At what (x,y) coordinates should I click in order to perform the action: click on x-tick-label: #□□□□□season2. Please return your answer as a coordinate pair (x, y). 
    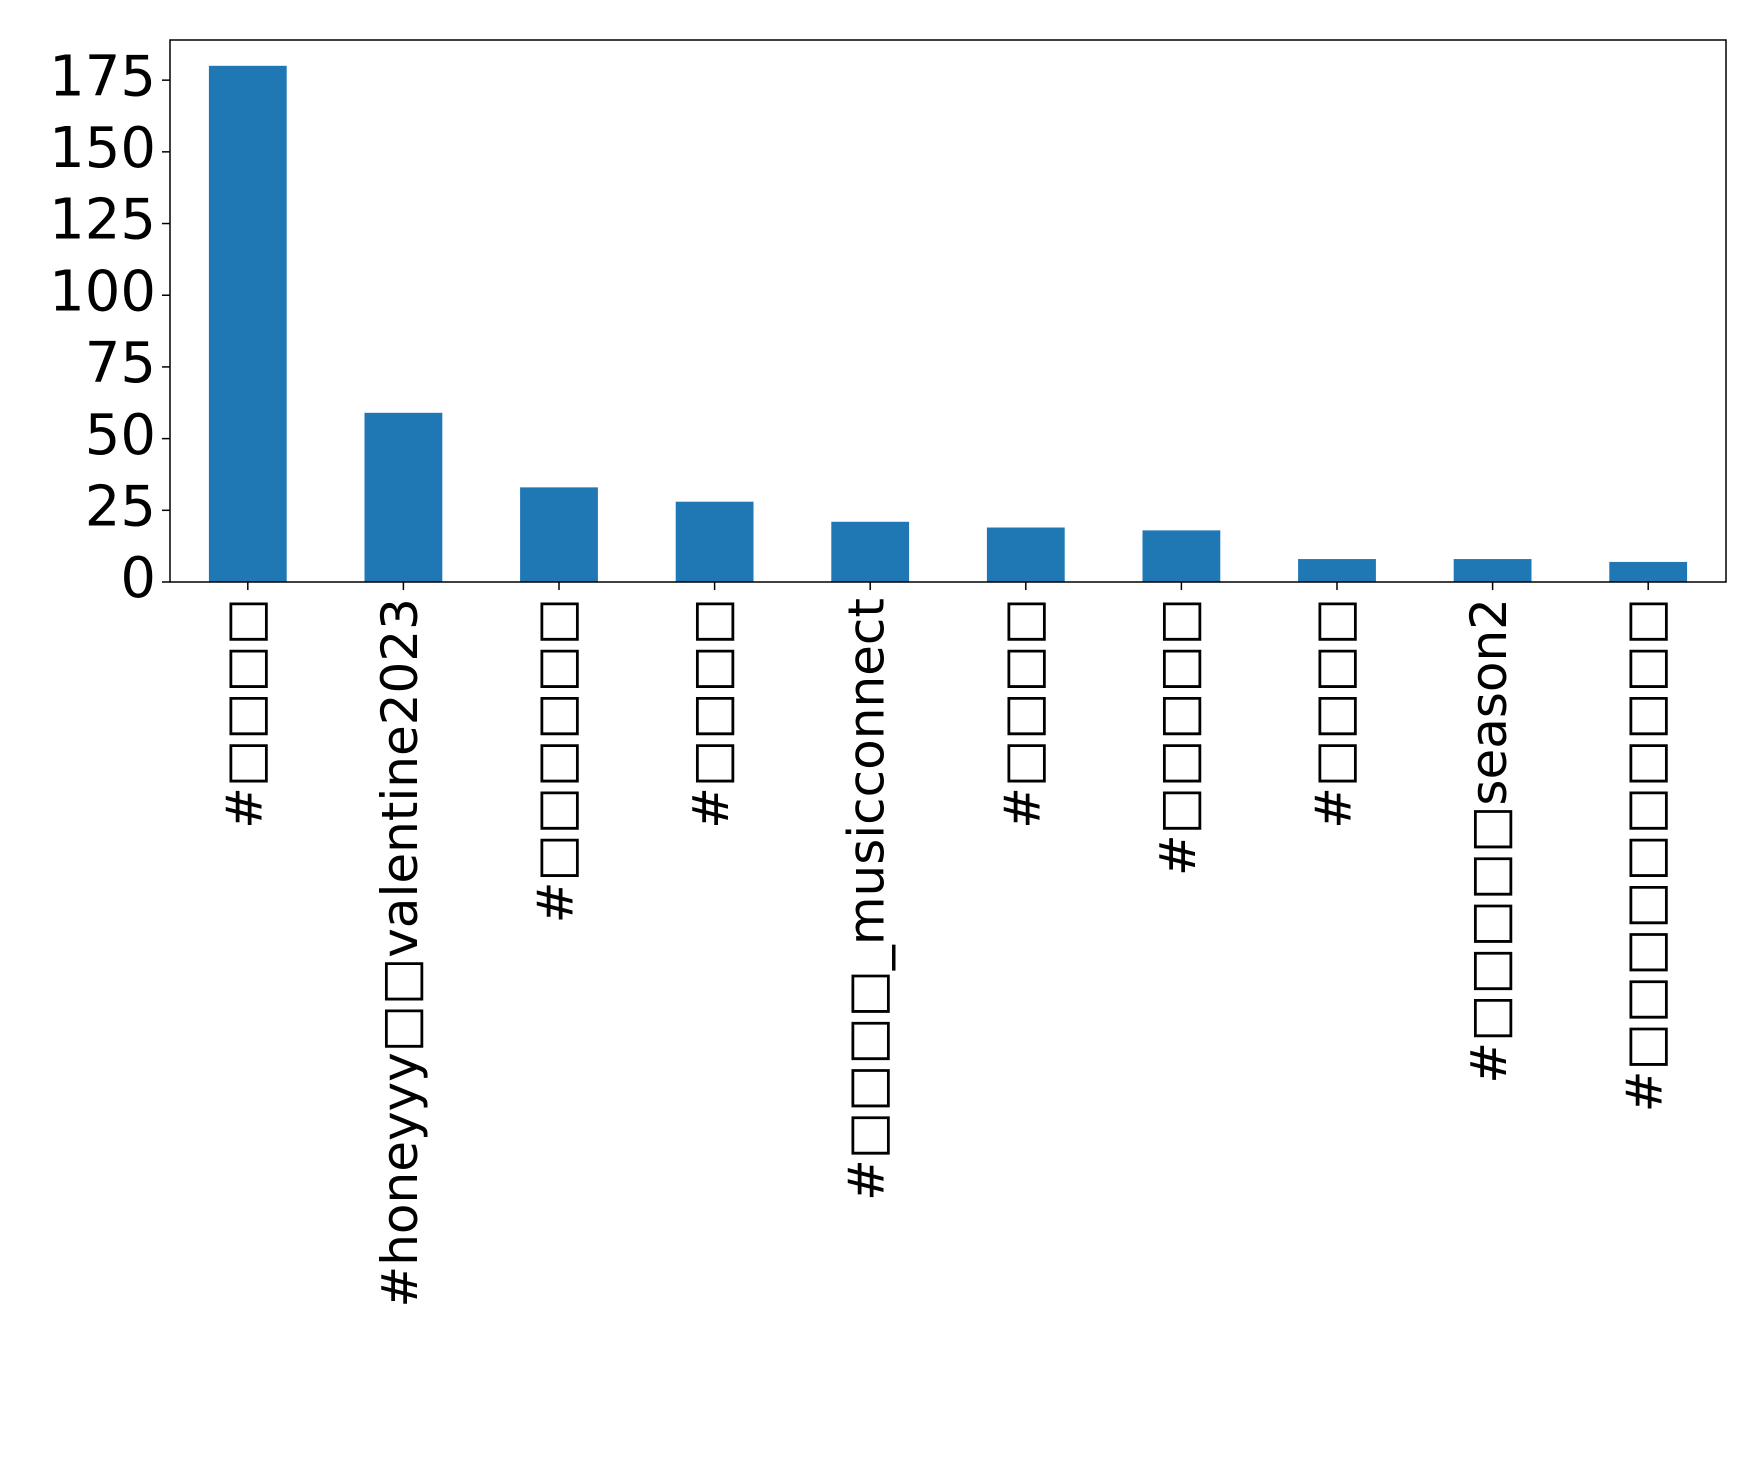
    Looking at the image, I should click on (1489, 841).